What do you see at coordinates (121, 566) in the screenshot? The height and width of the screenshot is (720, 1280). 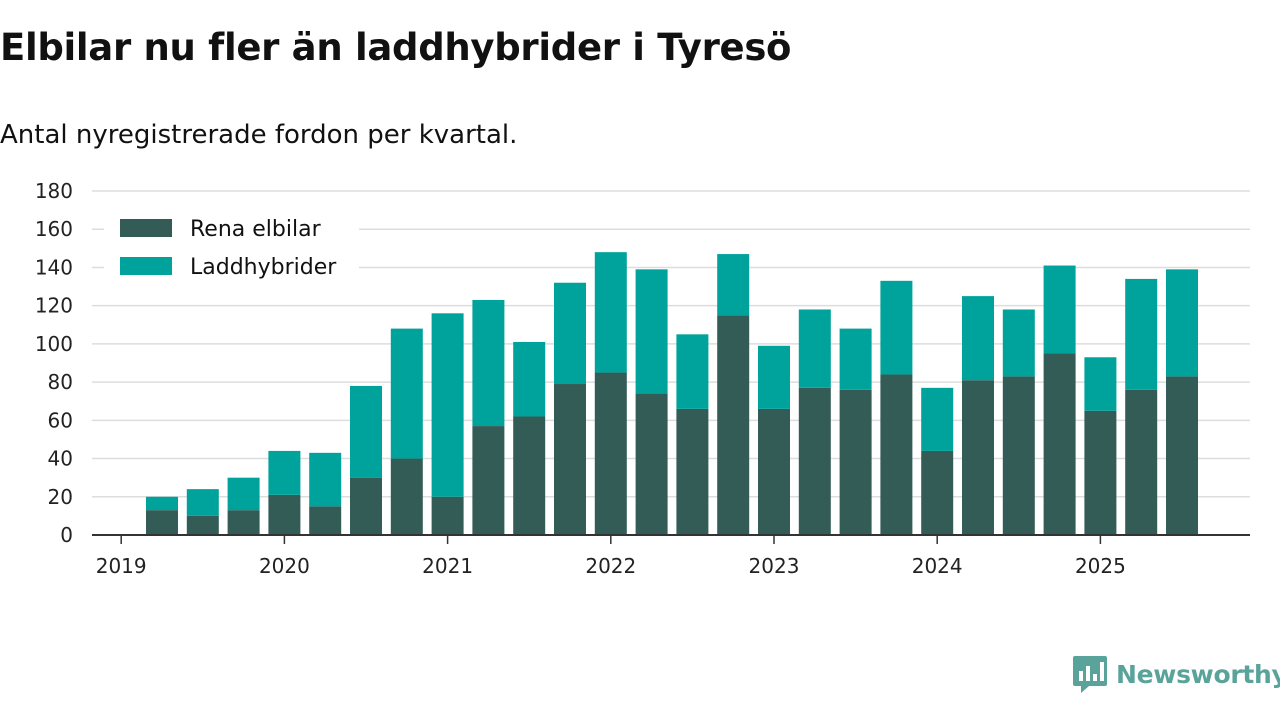 I see `x-tick-label: 2019` at bounding box center [121, 566].